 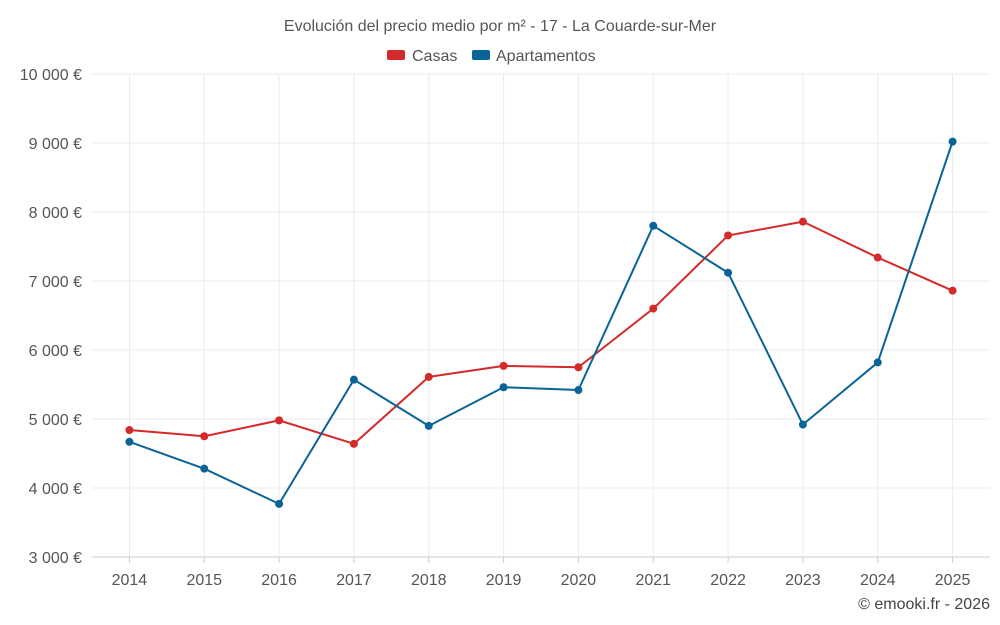 I want to click on x-tick-label: 2019, so click(x=504, y=580).